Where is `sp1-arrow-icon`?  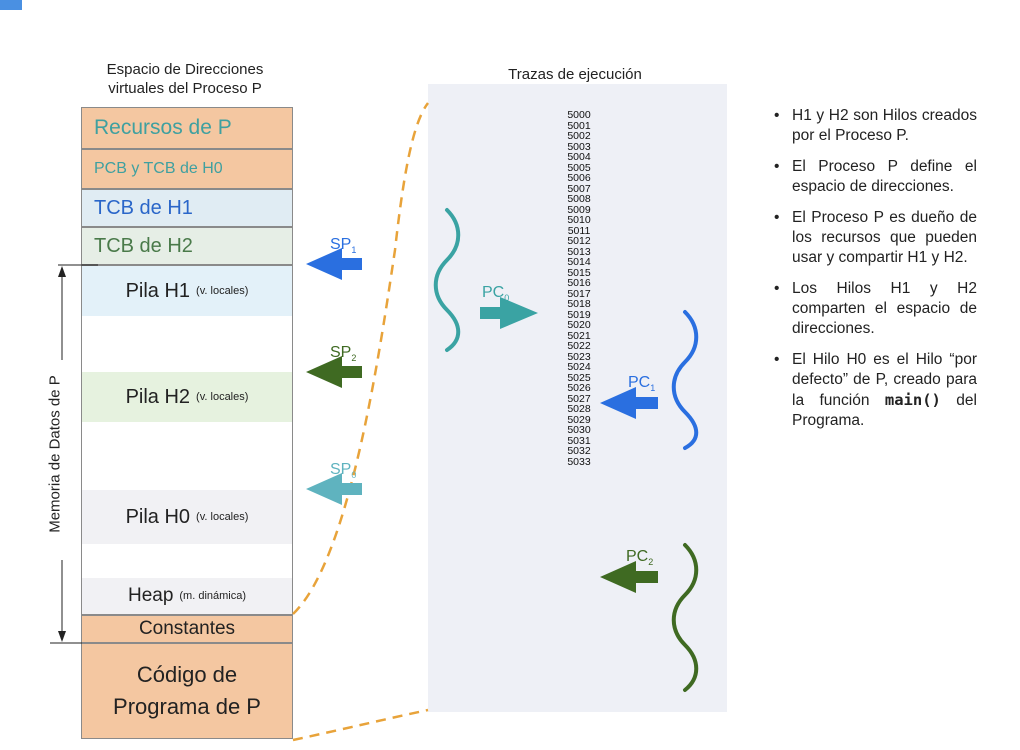
sp1-arrow-icon is located at coordinates (334, 264).